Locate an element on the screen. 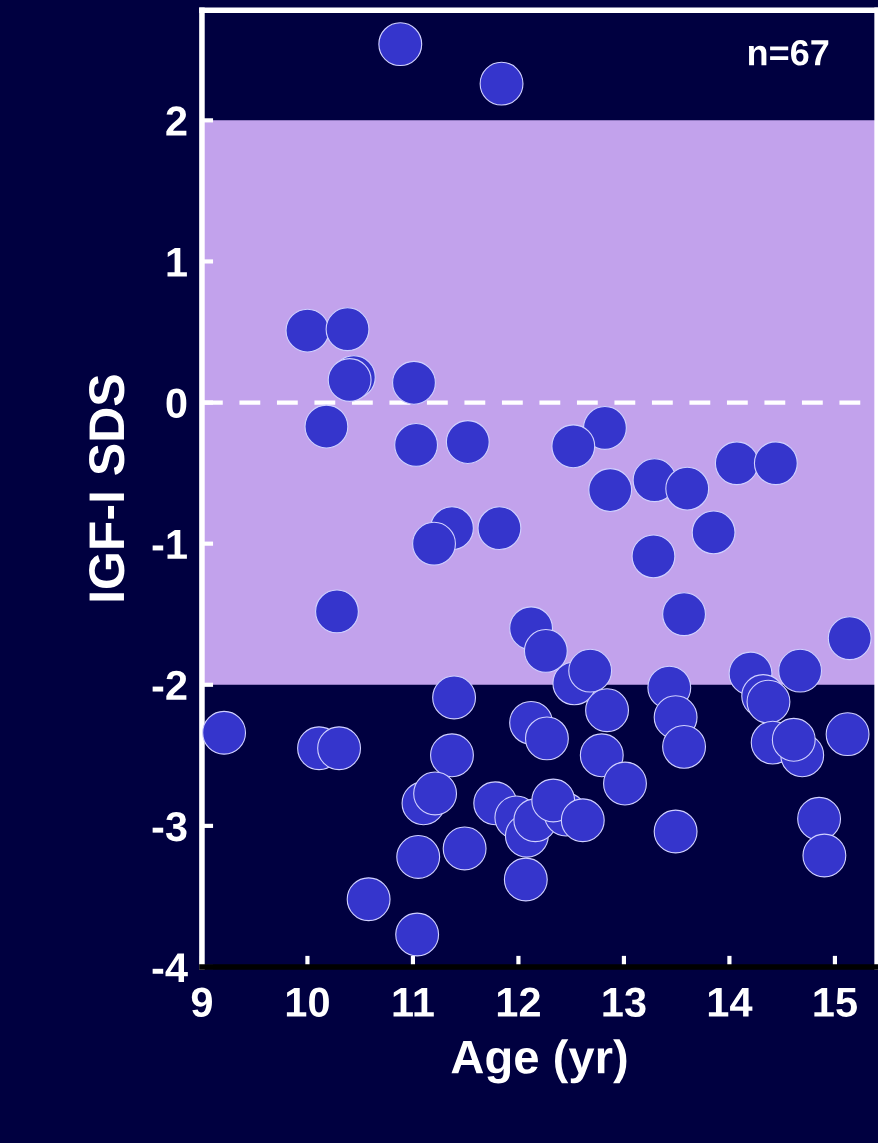 The height and width of the screenshot is (1143, 878). x-tick-label: 13 is located at coordinates (624, 1002).